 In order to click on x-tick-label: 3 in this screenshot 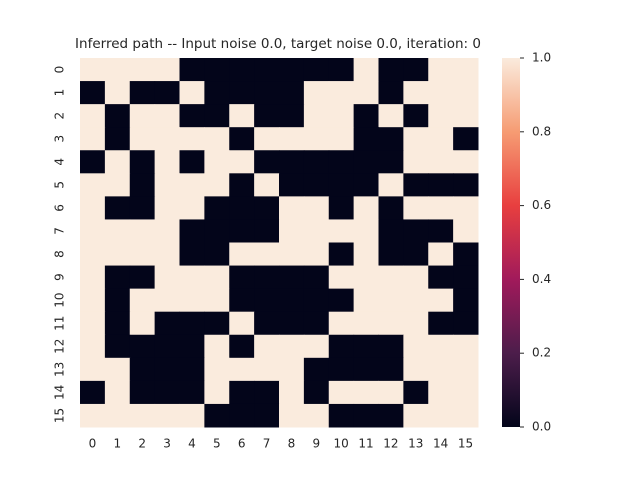, I will do `click(167, 444)`.